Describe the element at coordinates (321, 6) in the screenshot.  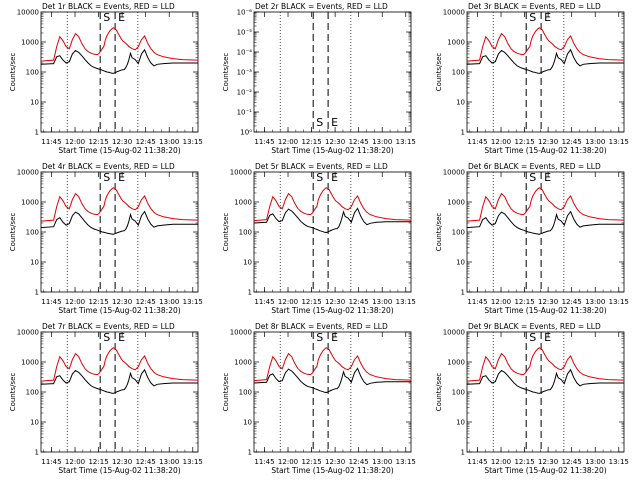
I see `panel-title: Det 2r BLACK = Events, RED = LLD` at that location.